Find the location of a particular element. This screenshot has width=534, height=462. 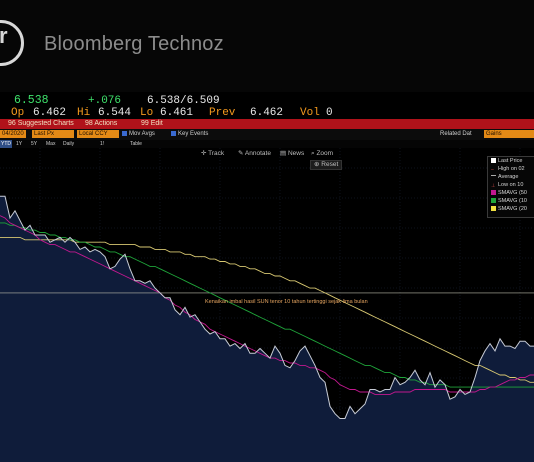

legend-item-sma50: SMAVG (50 is located at coordinates (509, 193).